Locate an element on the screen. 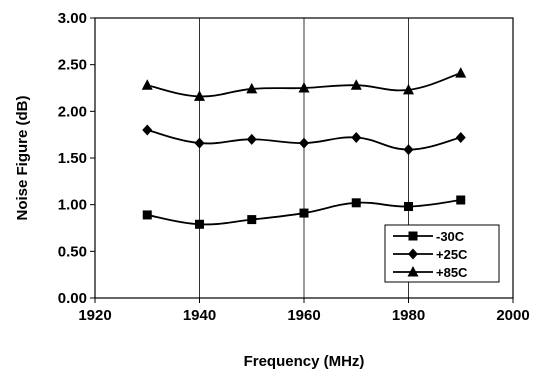  legend: -30C +25C +85C is located at coordinates (442, 253).